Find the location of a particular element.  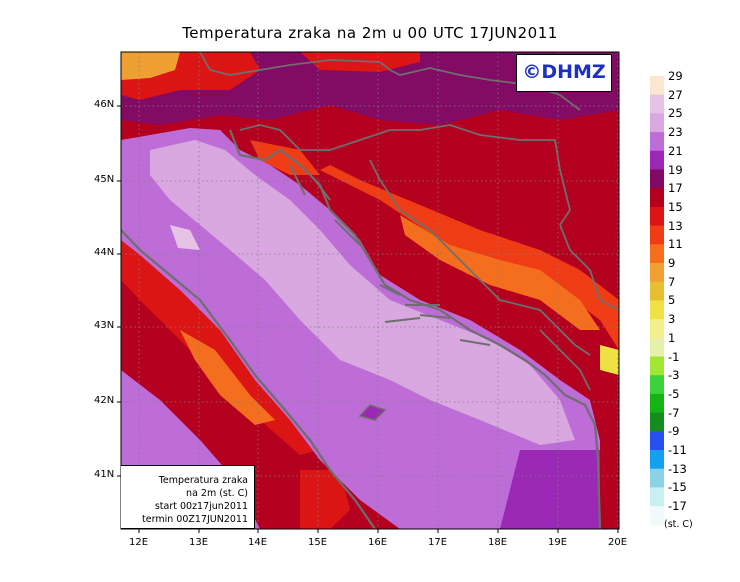

colorbar-label: 5 is located at coordinates (672, 300).